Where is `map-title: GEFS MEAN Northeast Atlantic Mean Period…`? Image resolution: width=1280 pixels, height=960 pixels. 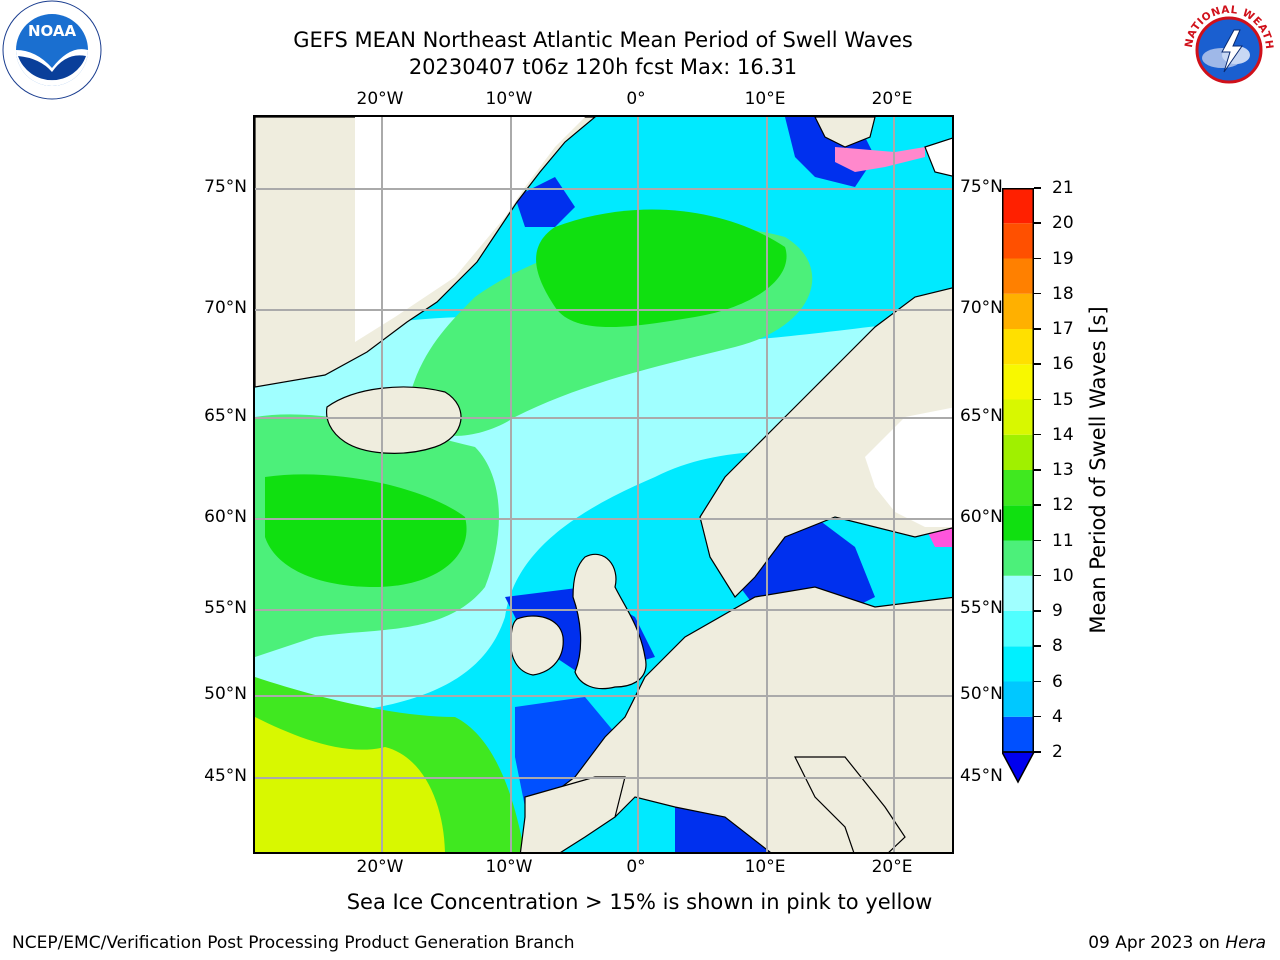 map-title: GEFS MEAN Northeast Atlantic Mean Period… is located at coordinates (603, 40).